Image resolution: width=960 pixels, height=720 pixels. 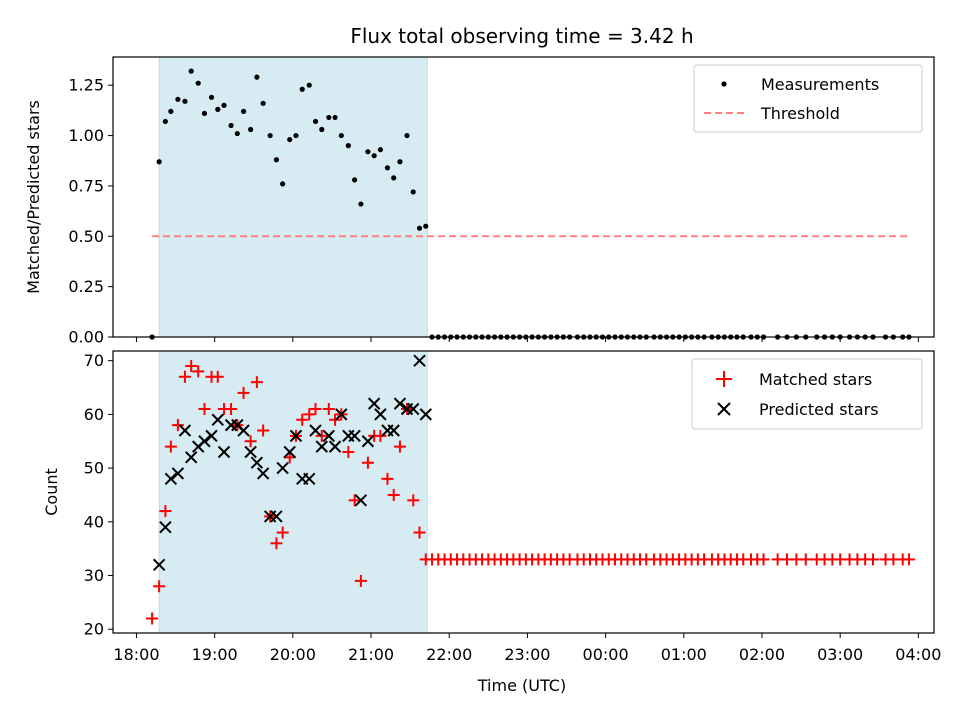 I want to click on x-tick-label: 20:00, so click(x=293, y=654).